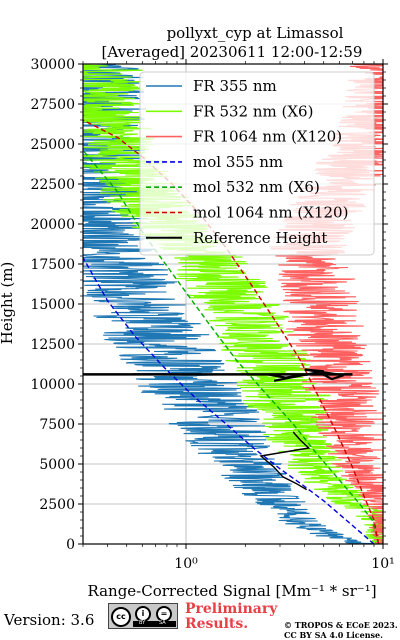  I want to click on y-tick-label: 25000, so click(52, 145).